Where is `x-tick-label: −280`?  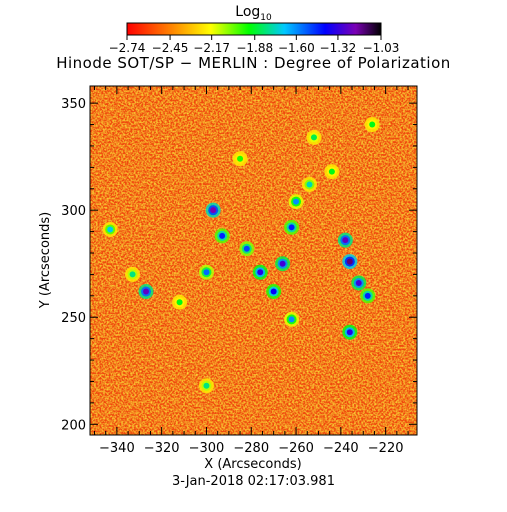
x-tick-label: −280 is located at coordinates (251, 448).